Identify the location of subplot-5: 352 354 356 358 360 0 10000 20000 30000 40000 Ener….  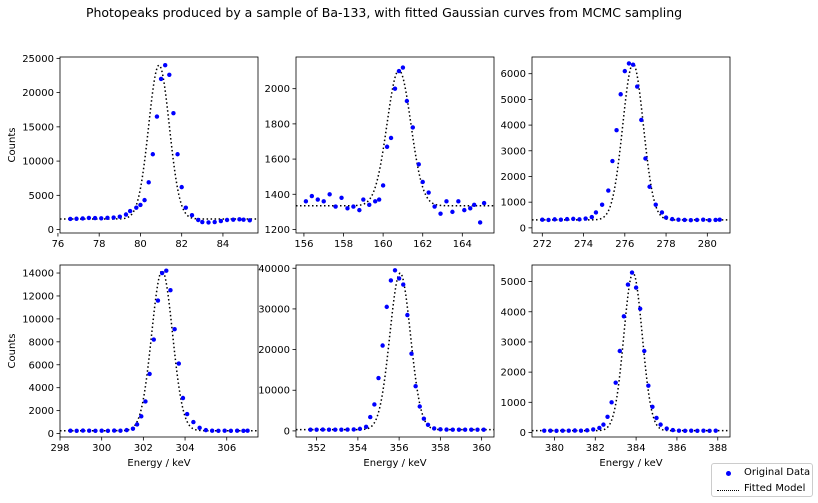
(376, 366).